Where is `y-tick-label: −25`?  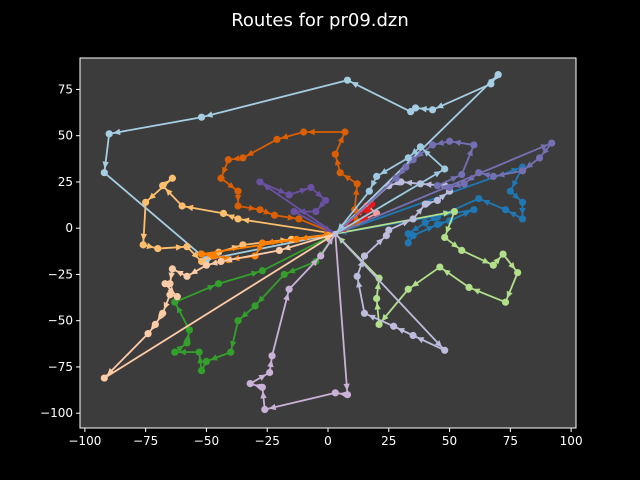 y-tick-label: −25 is located at coordinates (60, 274).